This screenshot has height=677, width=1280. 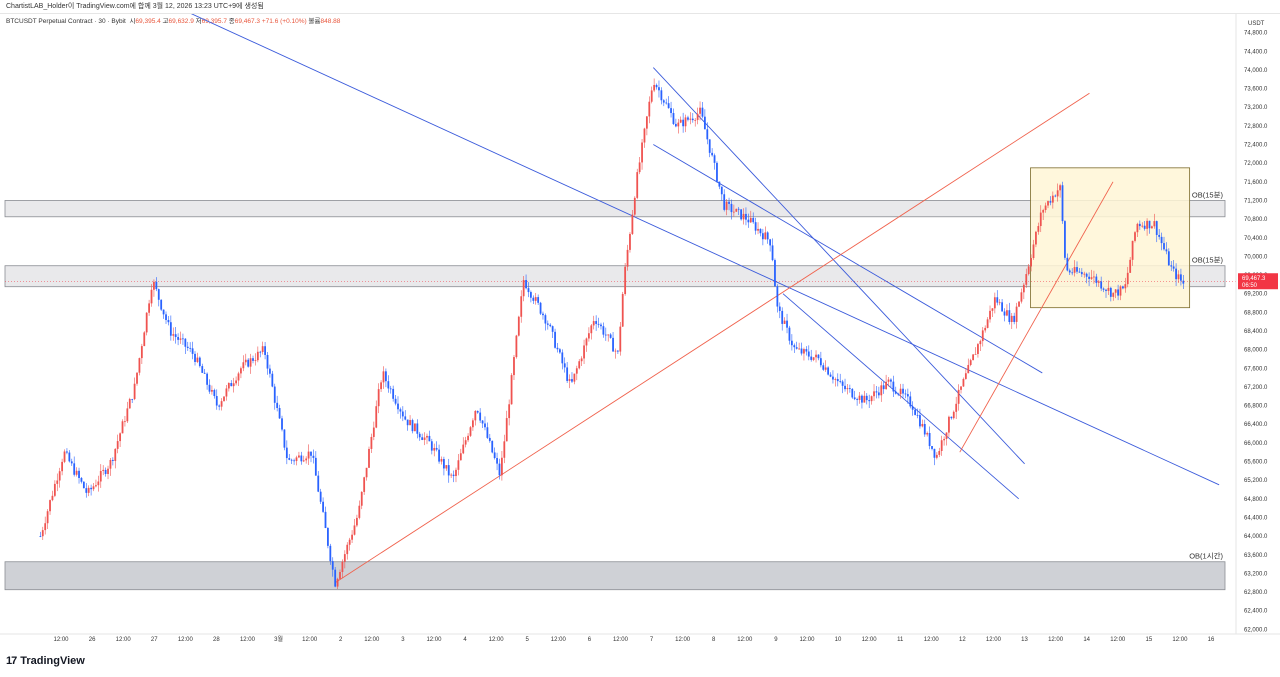 What do you see at coordinates (1256, 108) in the screenshot?
I see `price-tick-label: 73,200.0` at bounding box center [1256, 108].